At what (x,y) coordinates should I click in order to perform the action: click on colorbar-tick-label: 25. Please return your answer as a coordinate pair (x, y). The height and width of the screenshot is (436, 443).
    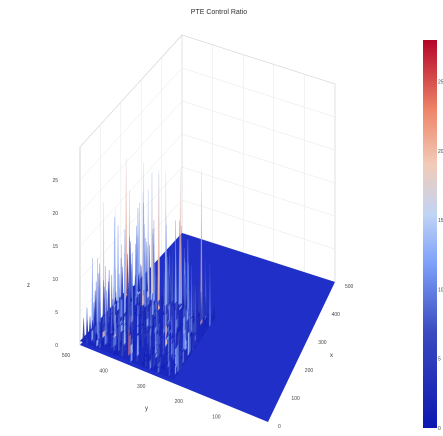
    Looking at the image, I should click on (440, 83).